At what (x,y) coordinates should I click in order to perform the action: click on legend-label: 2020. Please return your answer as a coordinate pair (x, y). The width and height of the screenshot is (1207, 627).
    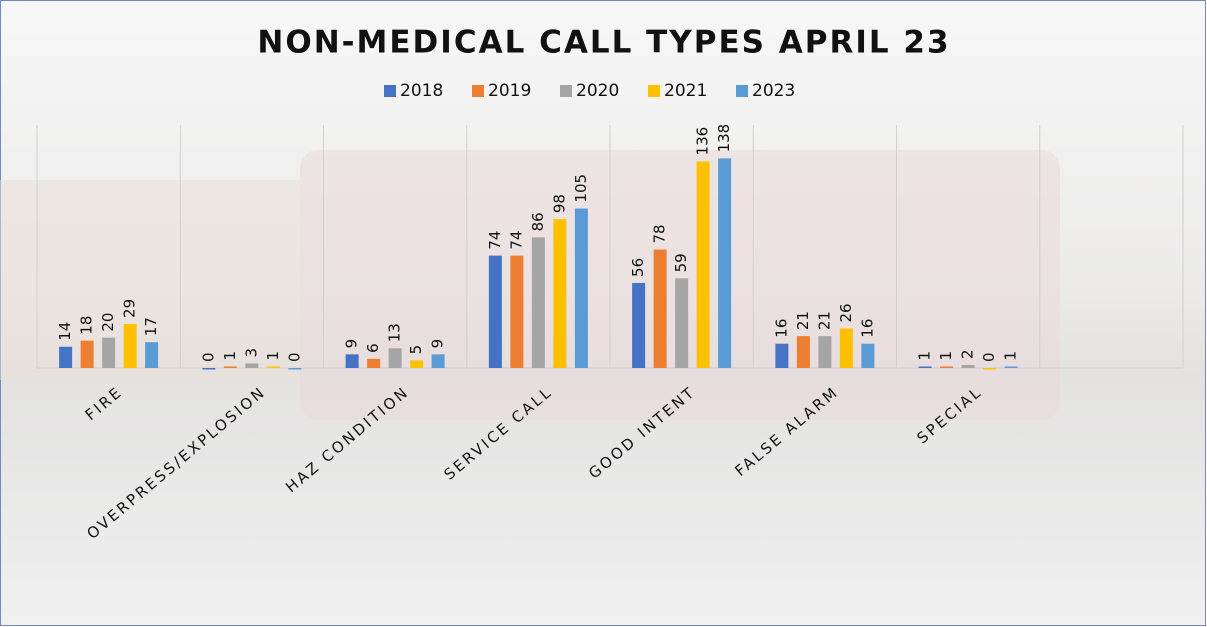
    Looking at the image, I should click on (597, 91).